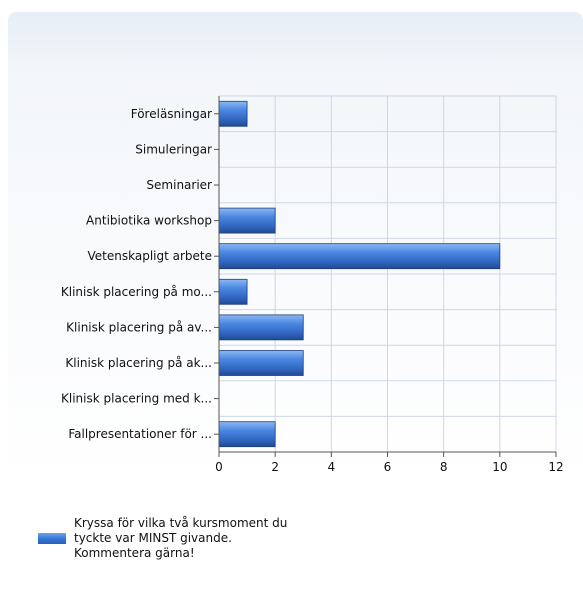 Image resolution: width=583 pixels, height=590 pixels. Describe the element at coordinates (52, 538) in the screenshot. I see `legend-swatch` at that location.